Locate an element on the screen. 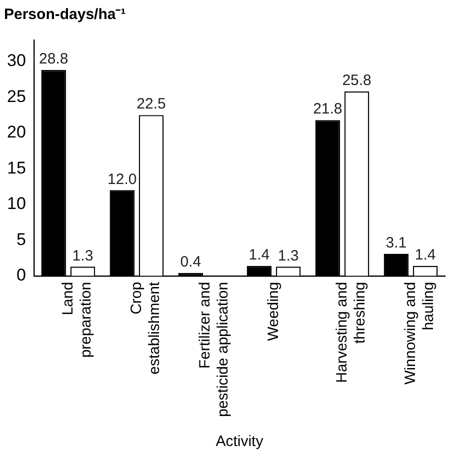  y-tick-label: 15 is located at coordinates (16, 168).